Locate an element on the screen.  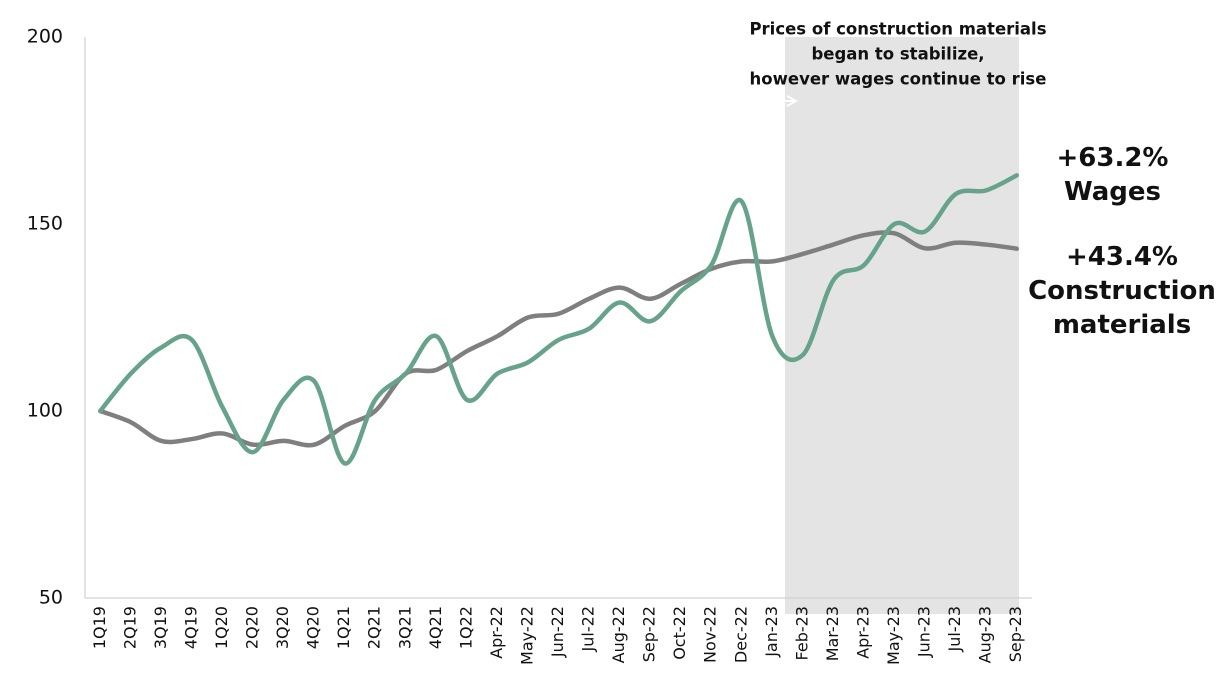
x-tick-label: 2Q21 is located at coordinates (374, 627).